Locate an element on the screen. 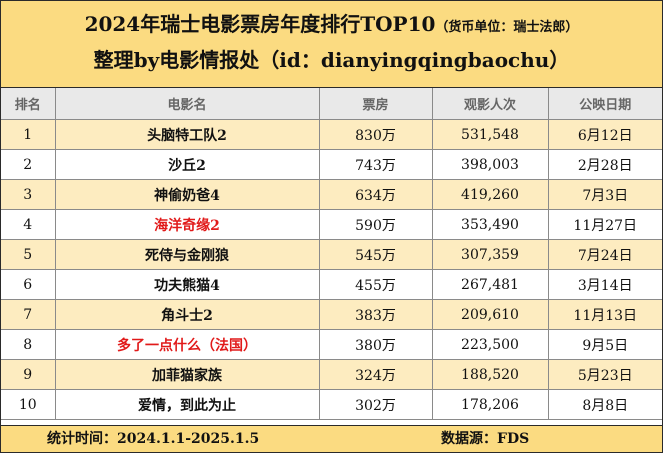 This screenshot has width=663, height=453. cell-box-office: 590万 is located at coordinates (375, 224).